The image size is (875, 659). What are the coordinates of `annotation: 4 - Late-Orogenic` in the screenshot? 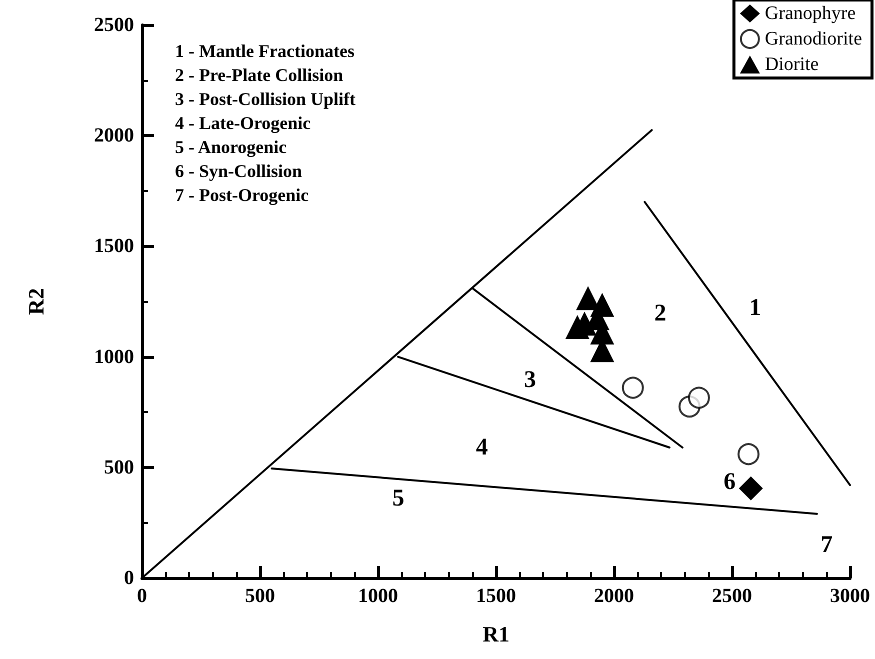 It's located at (243, 123).